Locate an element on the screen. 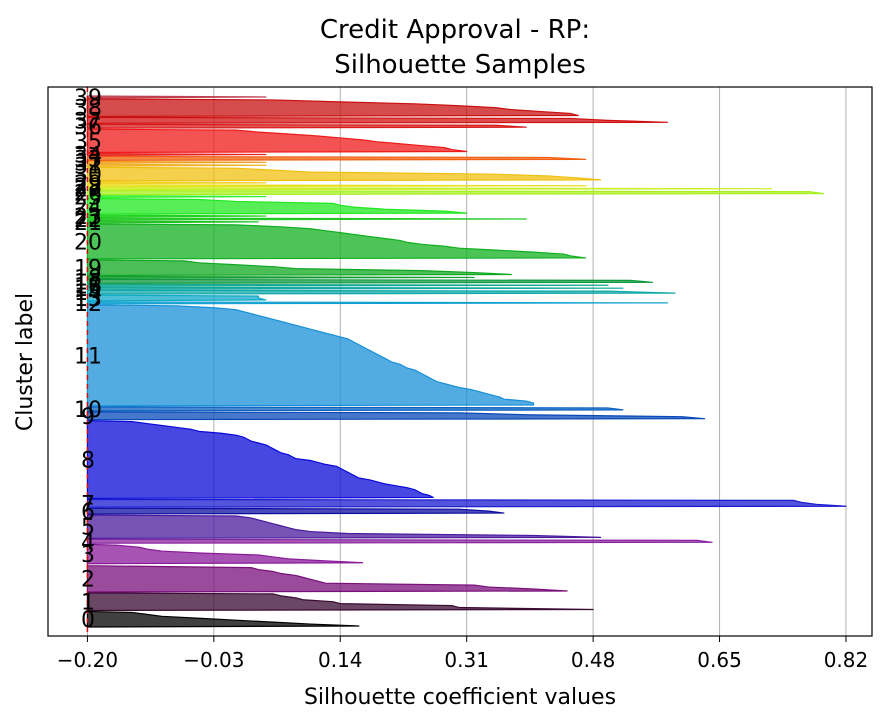  cluster-label-38: 38 is located at coordinates (88, 109).